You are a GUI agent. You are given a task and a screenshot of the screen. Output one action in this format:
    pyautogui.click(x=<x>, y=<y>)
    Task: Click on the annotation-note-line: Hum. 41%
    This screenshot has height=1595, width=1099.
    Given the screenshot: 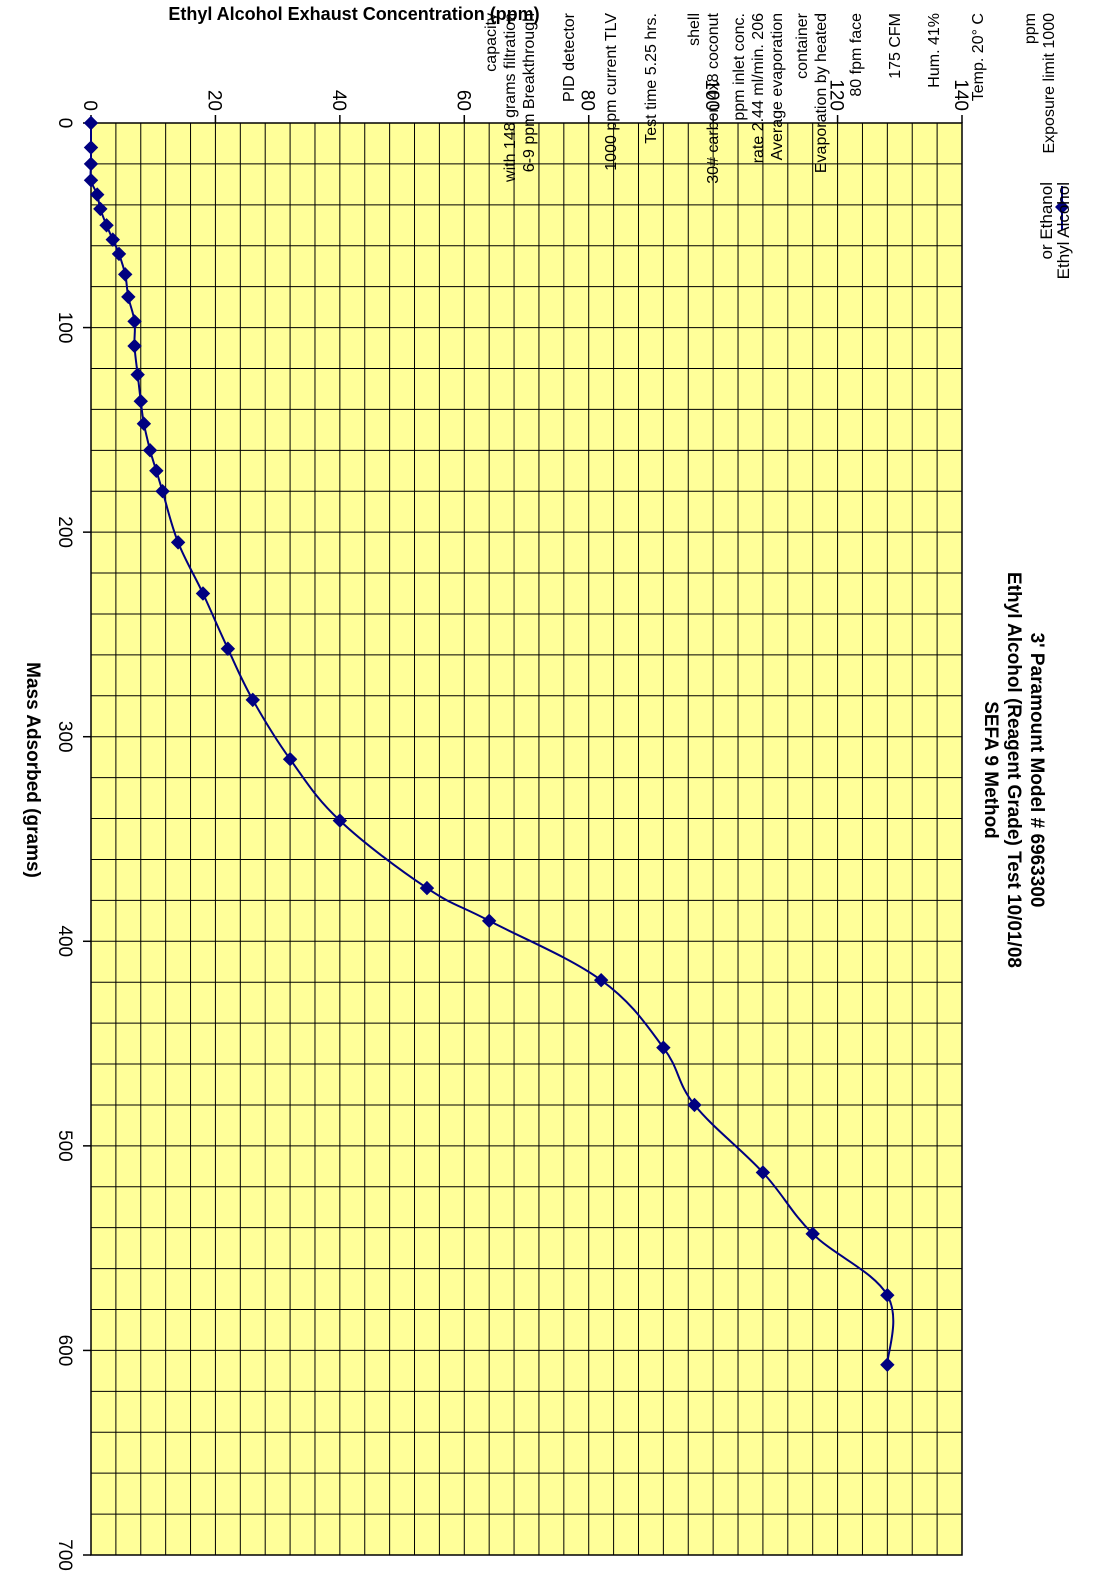 What is the action you would take?
    pyautogui.click(x=934, y=50)
    